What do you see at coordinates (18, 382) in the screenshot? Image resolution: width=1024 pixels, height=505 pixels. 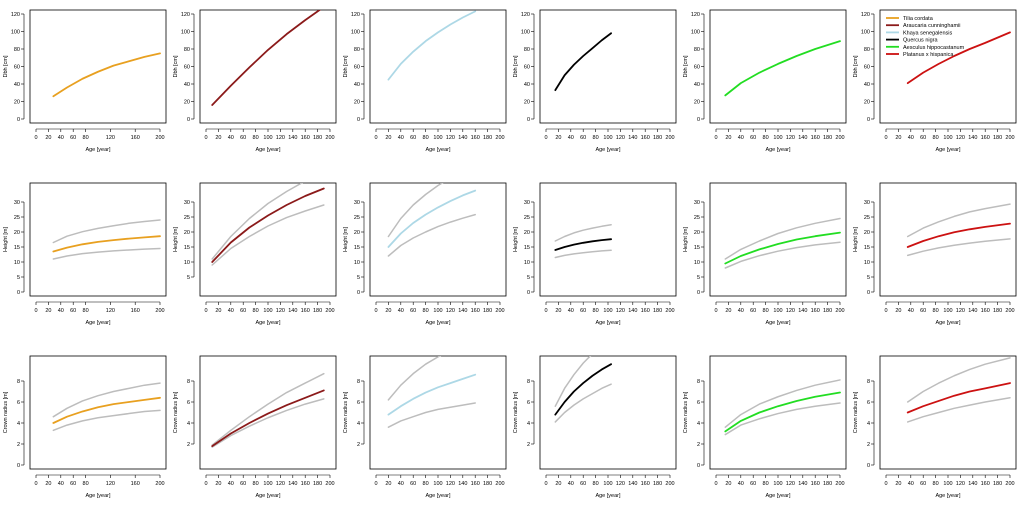 I see `y-tick-label: 8` at bounding box center [18, 382].